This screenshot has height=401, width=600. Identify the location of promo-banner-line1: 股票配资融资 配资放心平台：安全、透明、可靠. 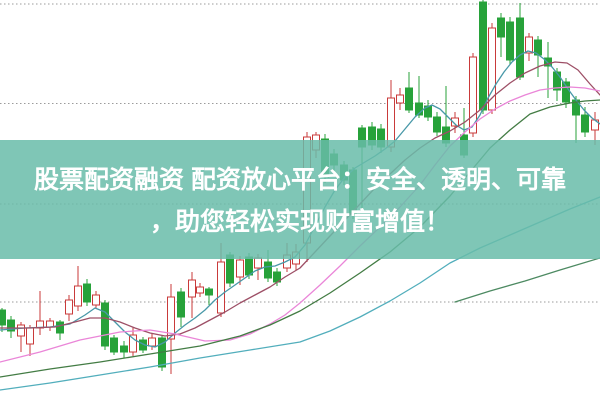
(300, 180).